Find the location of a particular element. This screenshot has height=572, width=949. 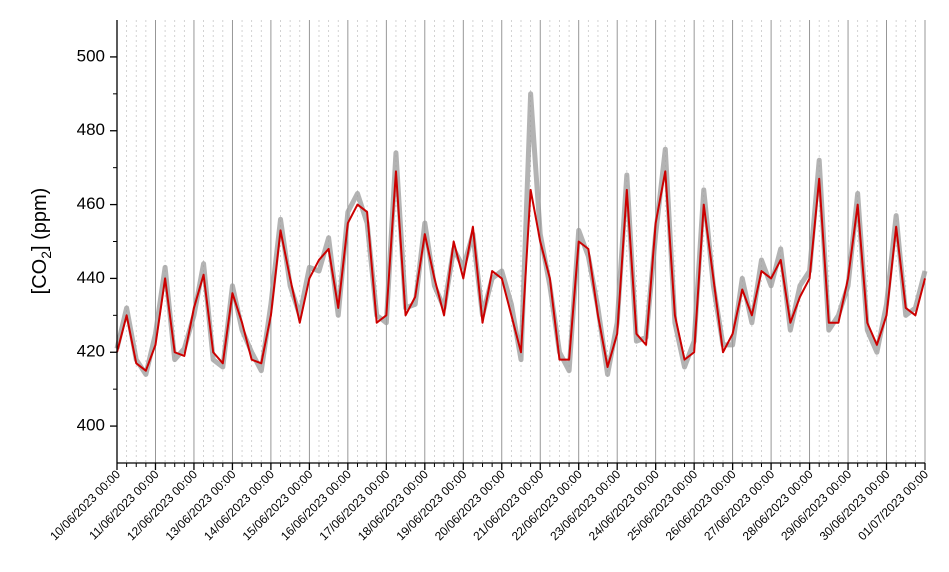

x-tick-label: 12/06/2023 00:00 is located at coordinates (162, 505).